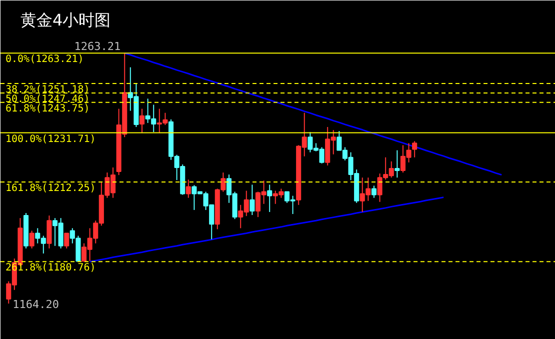 This screenshot has width=555, height=339. Describe the element at coordinates (51, 188) in the screenshot. I see `ref-line-label: 161.8%(1212.25)` at that location.